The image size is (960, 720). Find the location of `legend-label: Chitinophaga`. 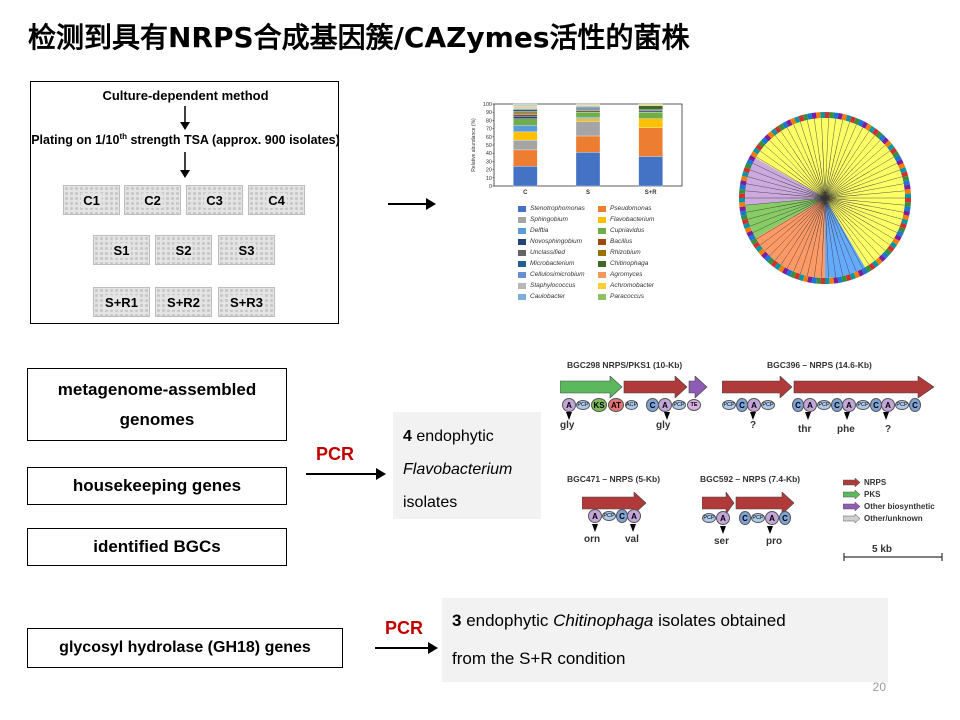

legend-label: Chitinophaga is located at coordinates (629, 263).